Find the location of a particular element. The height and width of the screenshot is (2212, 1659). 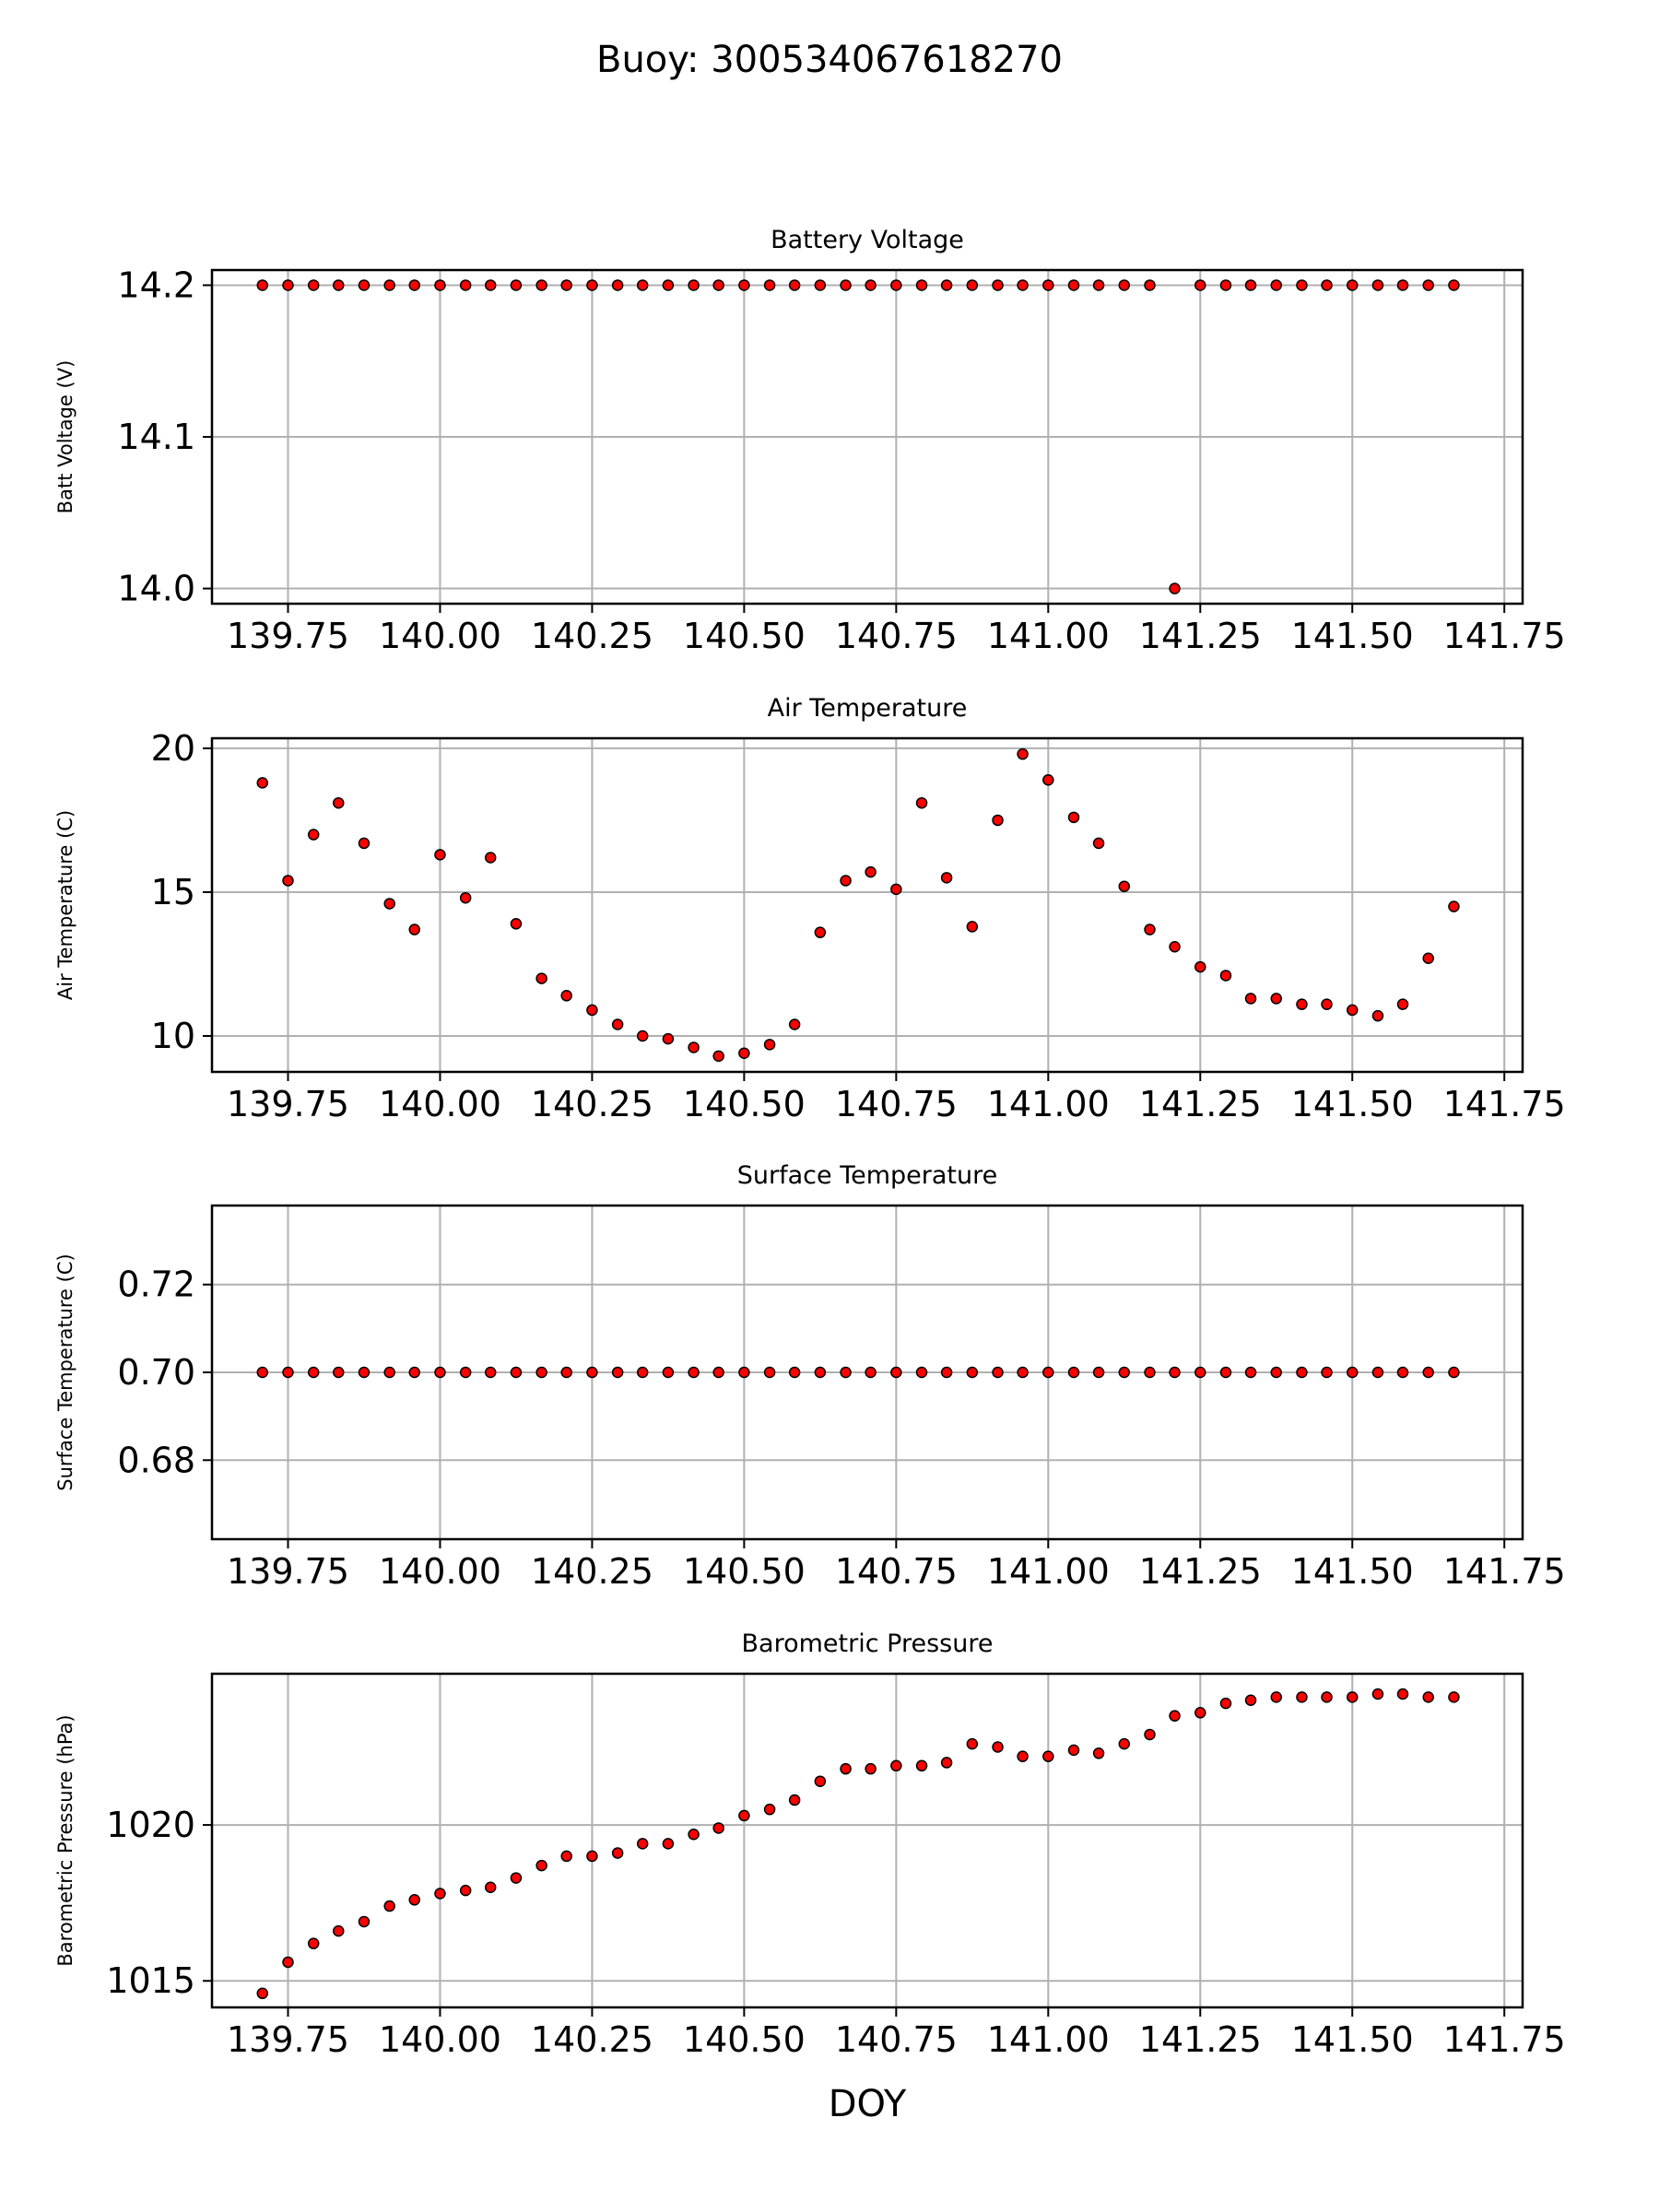

x-axis-label: DOY is located at coordinates (868, 2104).